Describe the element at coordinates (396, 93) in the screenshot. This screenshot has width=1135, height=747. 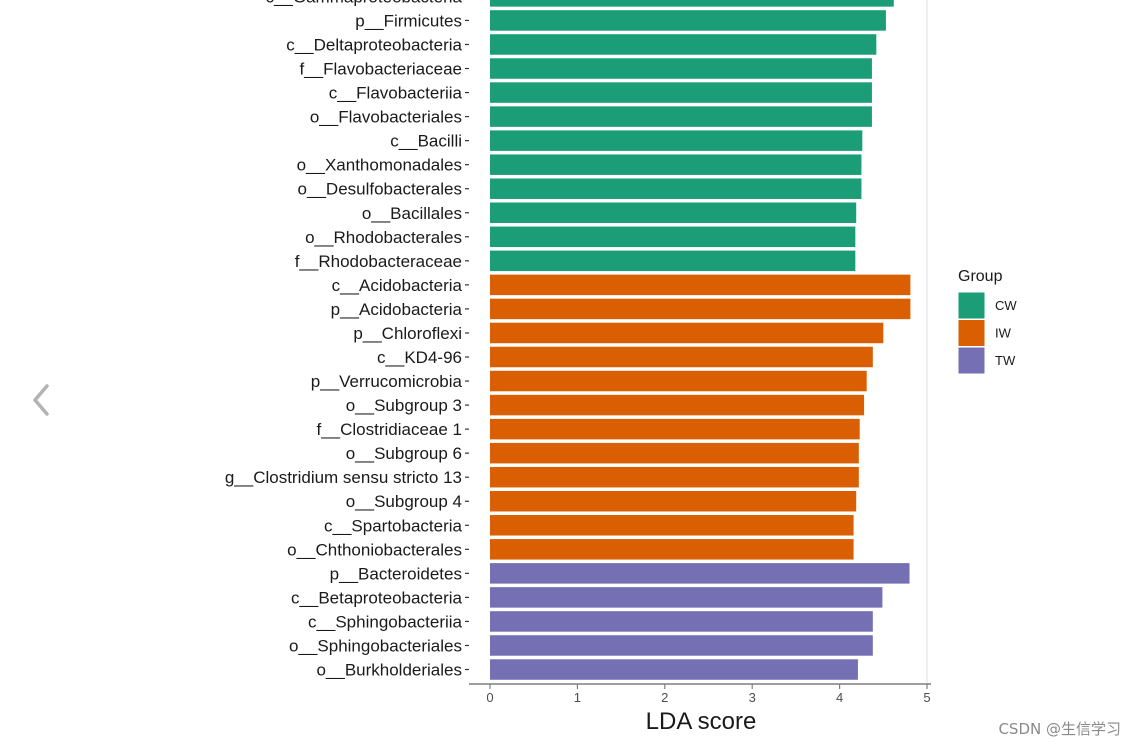
I see `y-tick-label: c__Flavobacteriia` at that location.